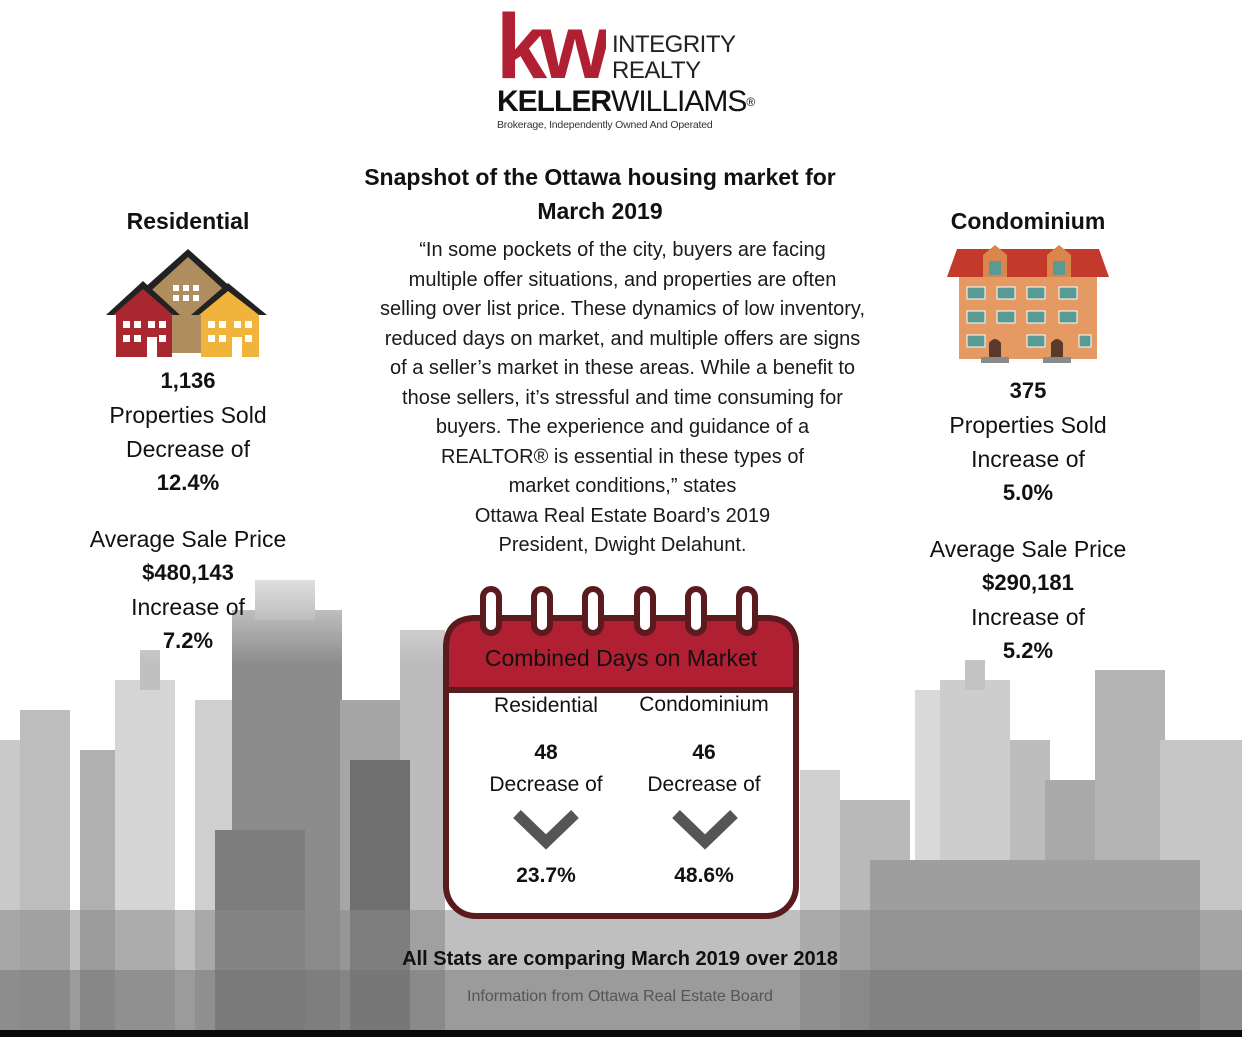 The image size is (1242, 1037). Describe the element at coordinates (188, 380) in the screenshot. I see `residential-sold-count: 1,136` at that location.